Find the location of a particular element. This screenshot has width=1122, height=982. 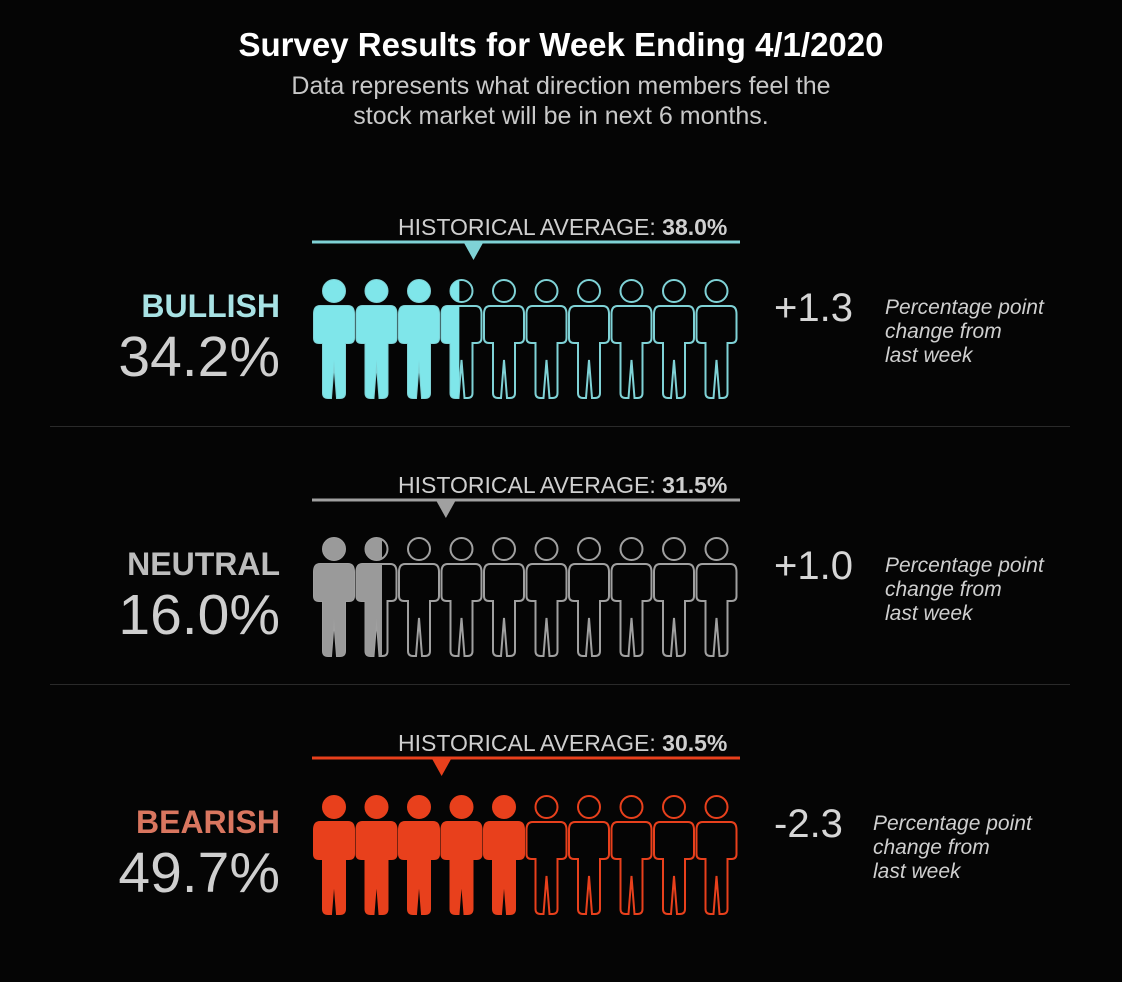

weekly-change-value: +1.0 is located at coordinates (813, 566).